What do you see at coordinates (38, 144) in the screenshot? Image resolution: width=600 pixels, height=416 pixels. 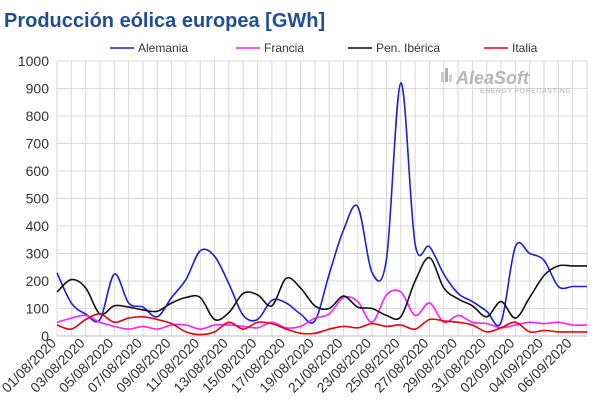 I see `y-tick-label: 700` at bounding box center [38, 144].